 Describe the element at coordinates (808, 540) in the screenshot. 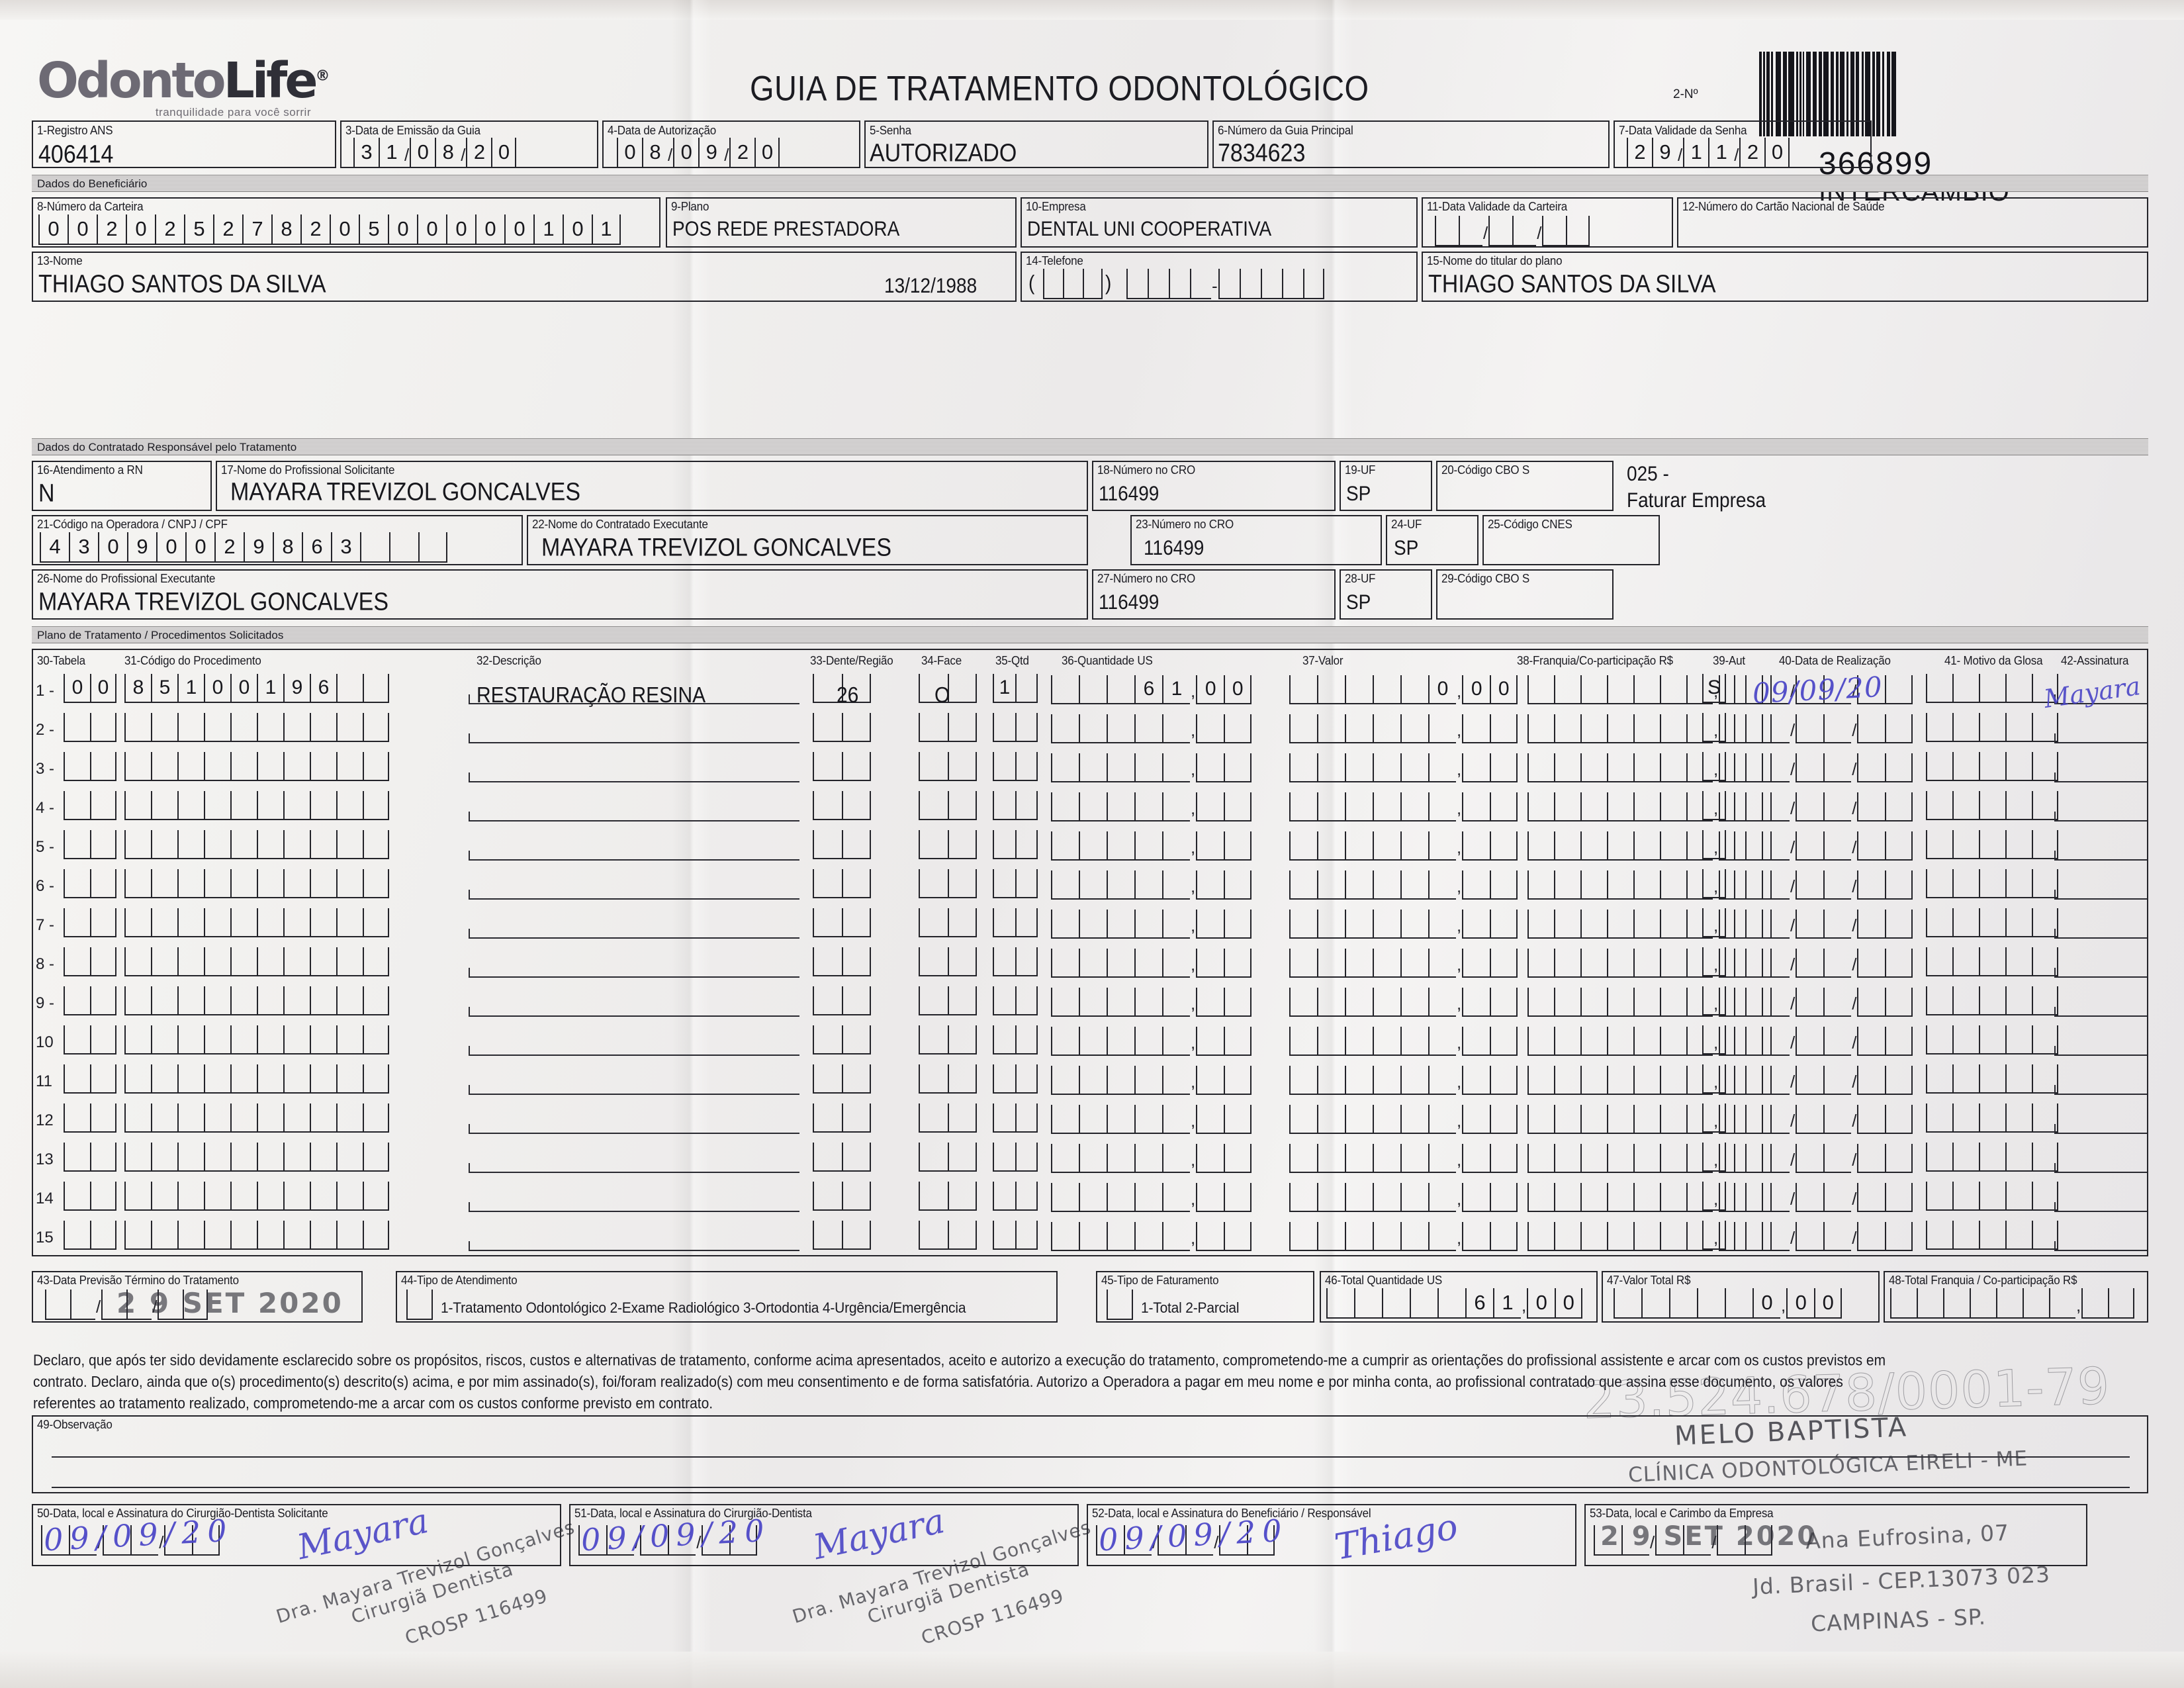

I see `field-nome-executante` at that location.